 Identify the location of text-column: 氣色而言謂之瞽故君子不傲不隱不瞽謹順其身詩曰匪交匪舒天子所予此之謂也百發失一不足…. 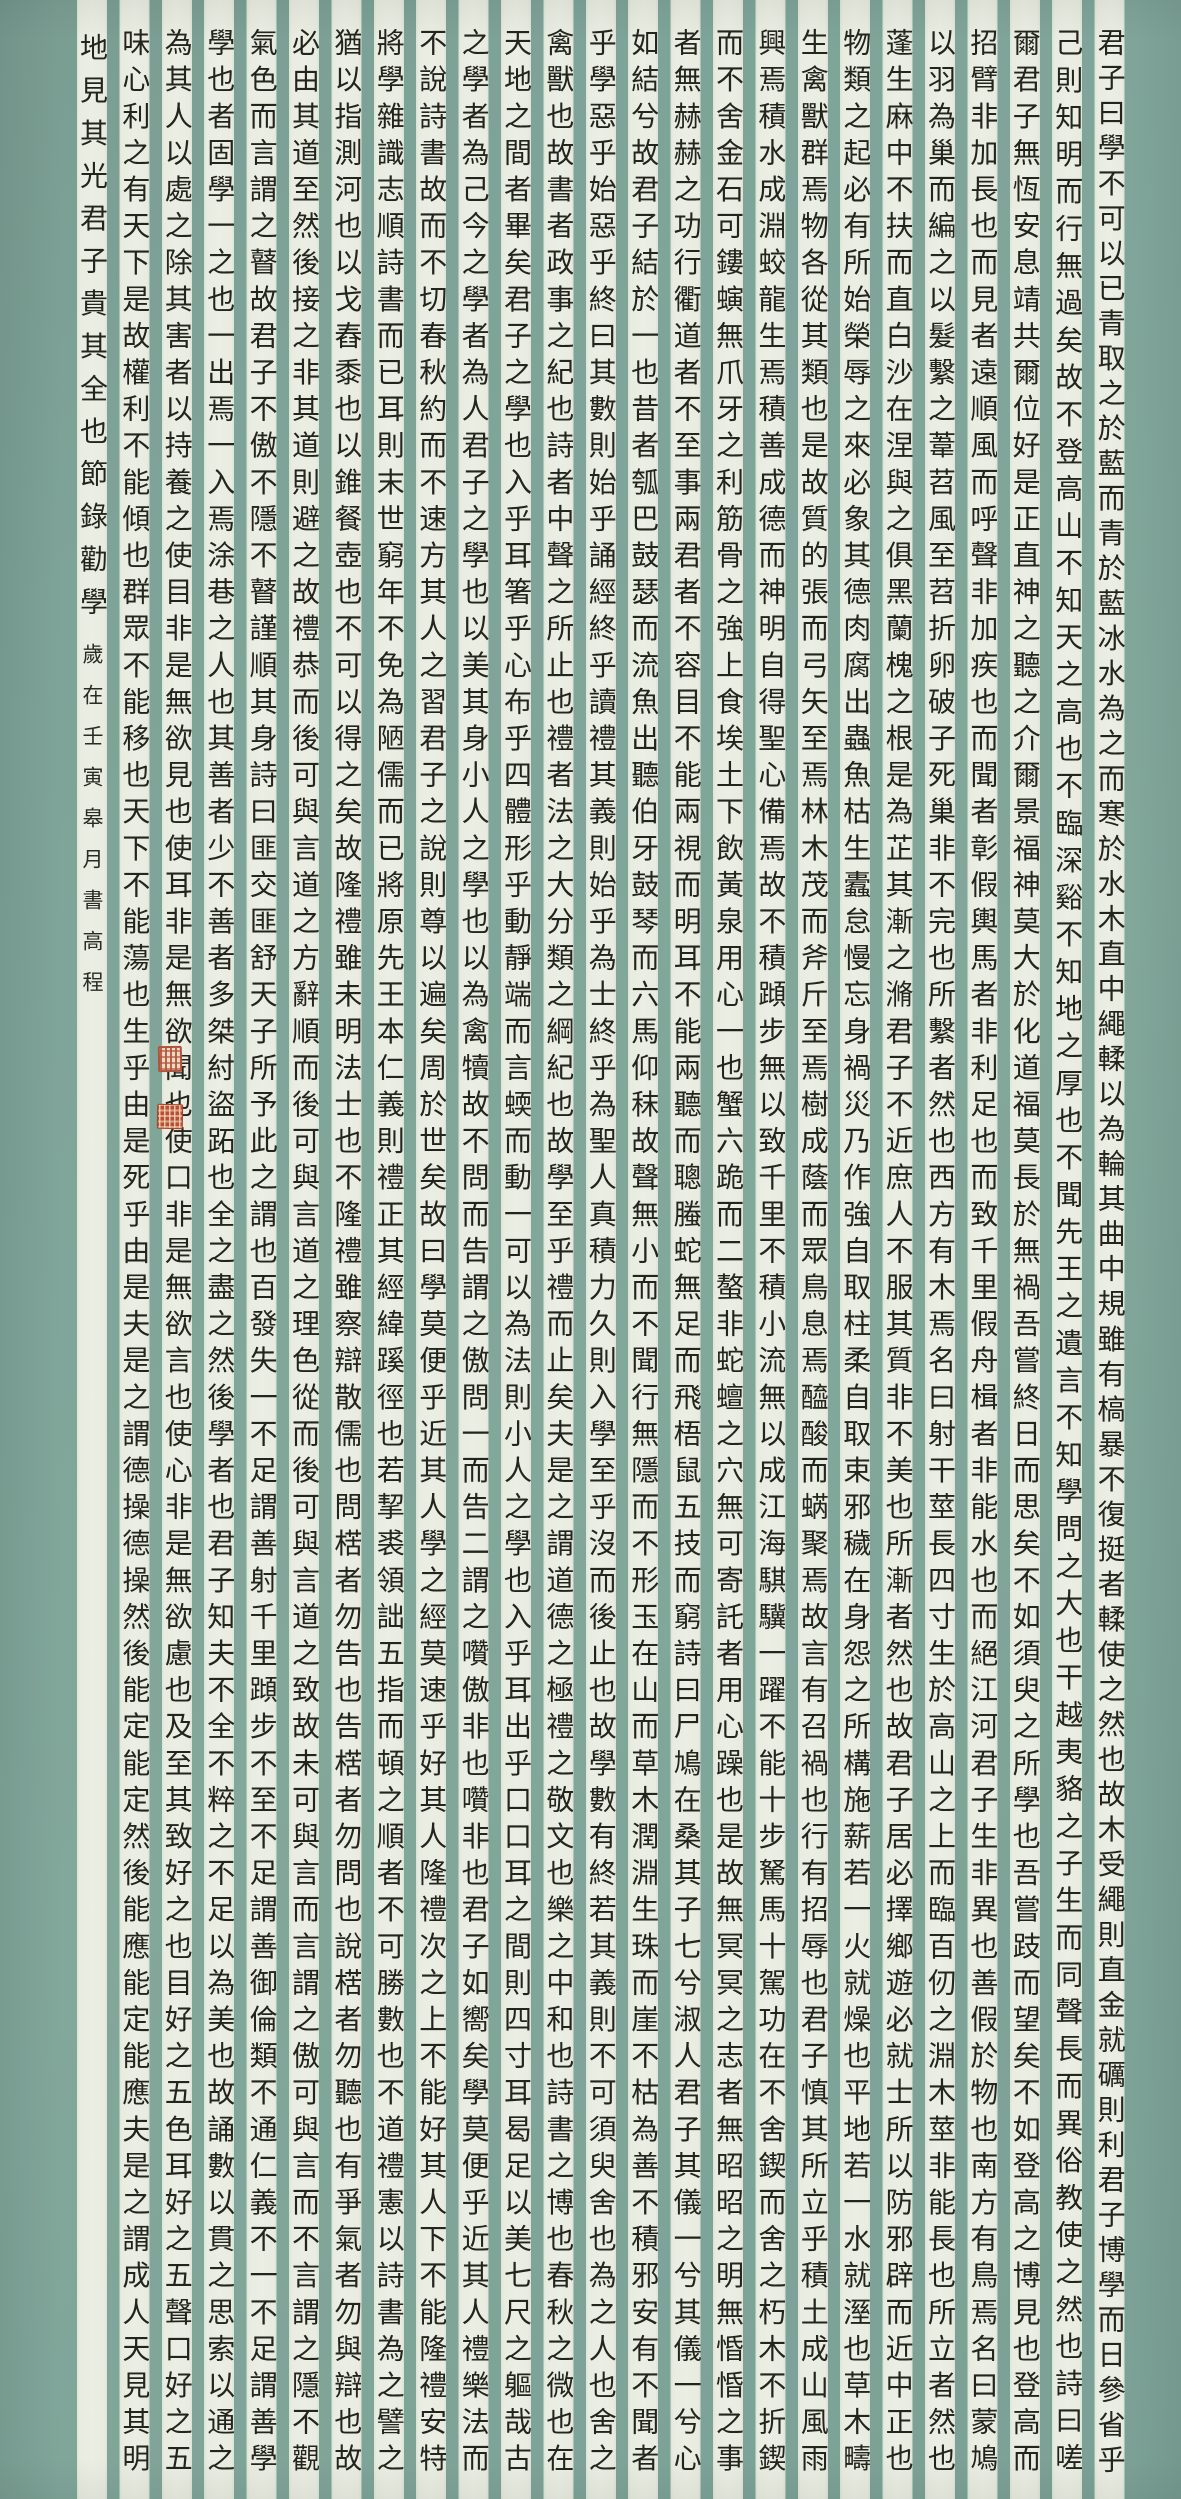
(261, 1254).